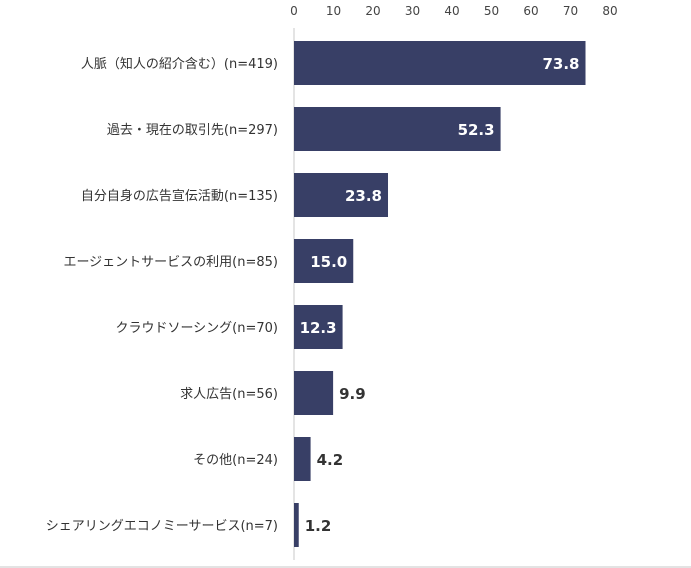 This screenshot has width=691, height=568. What do you see at coordinates (192, 130) in the screenshot?
I see `category-label: 過去・現在の取引先(n=297)` at bounding box center [192, 130].